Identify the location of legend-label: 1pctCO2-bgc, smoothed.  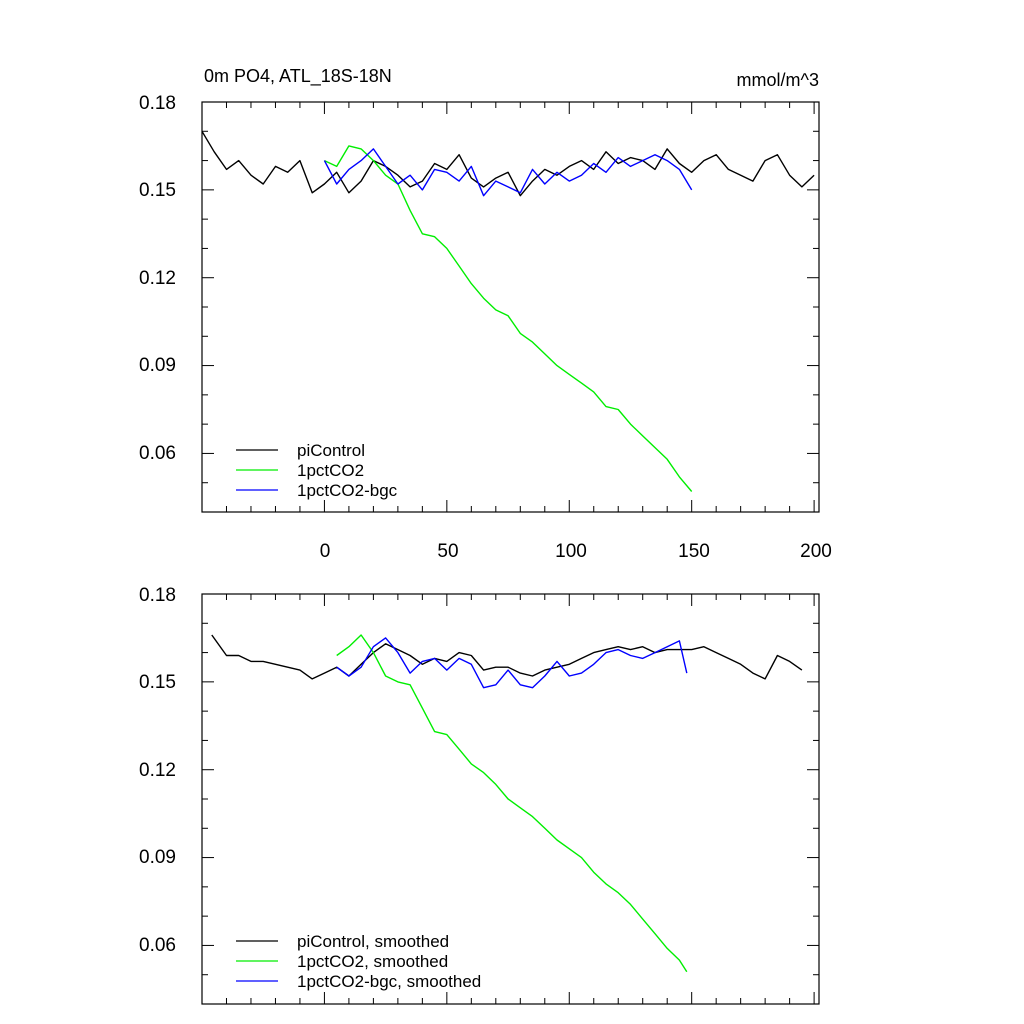
(389, 981).